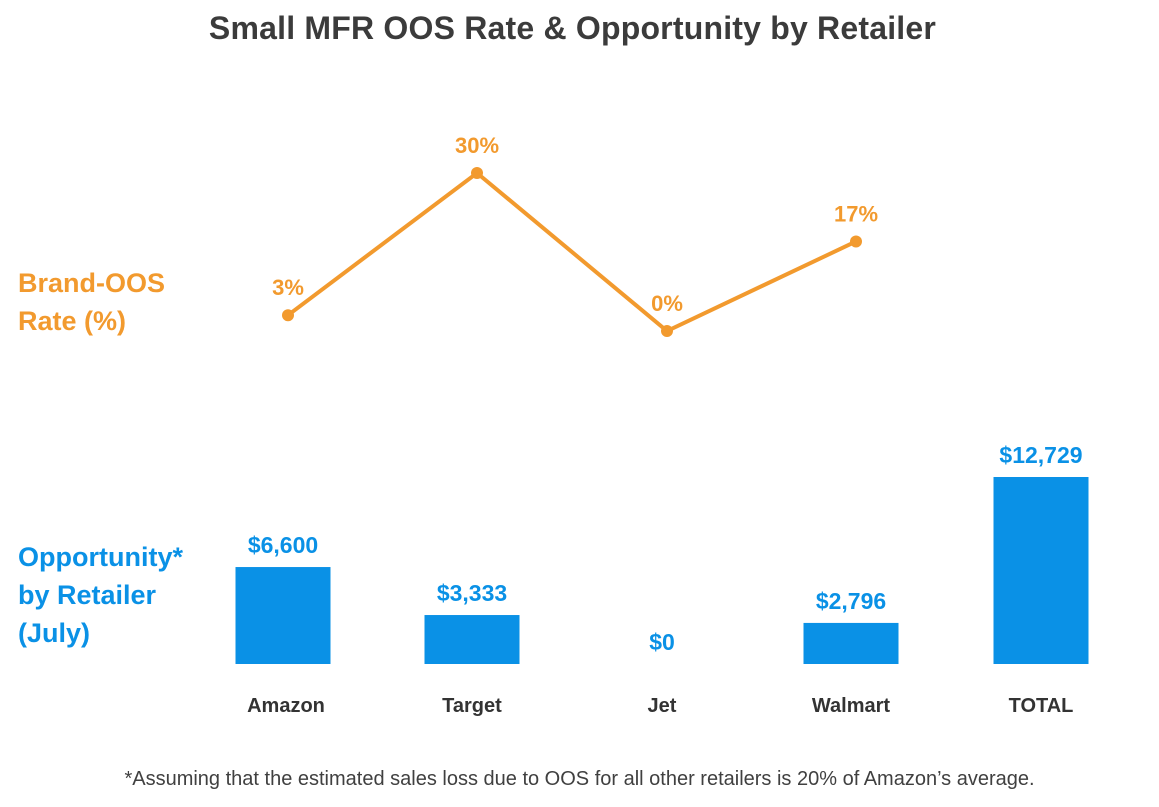 This screenshot has height=807, width=1159. What do you see at coordinates (283, 545) in the screenshot?
I see `opportunity-data-label-amazon: $6,600` at bounding box center [283, 545].